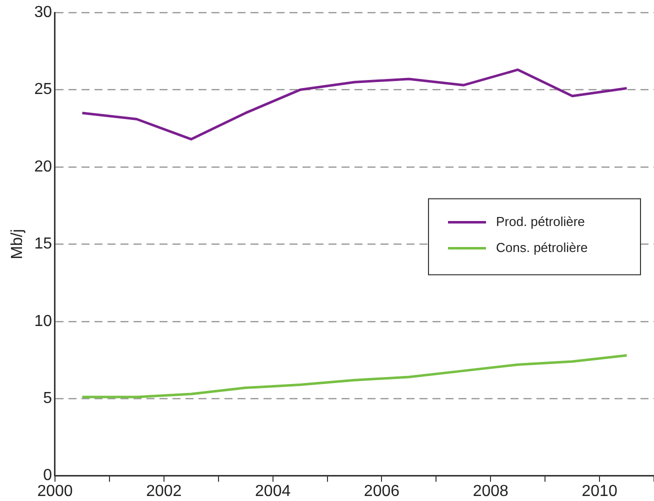  Describe the element at coordinates (17, 244) in the screenshot. I see `y-axis-title: Mb/j` at that location.